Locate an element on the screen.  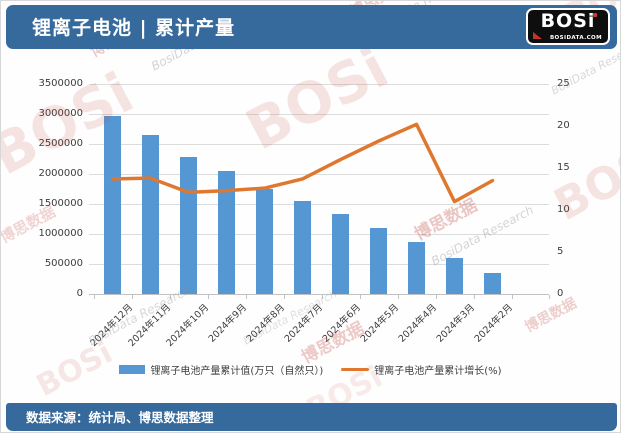
bar-2024年3月 is located at coordinates (454, 275).